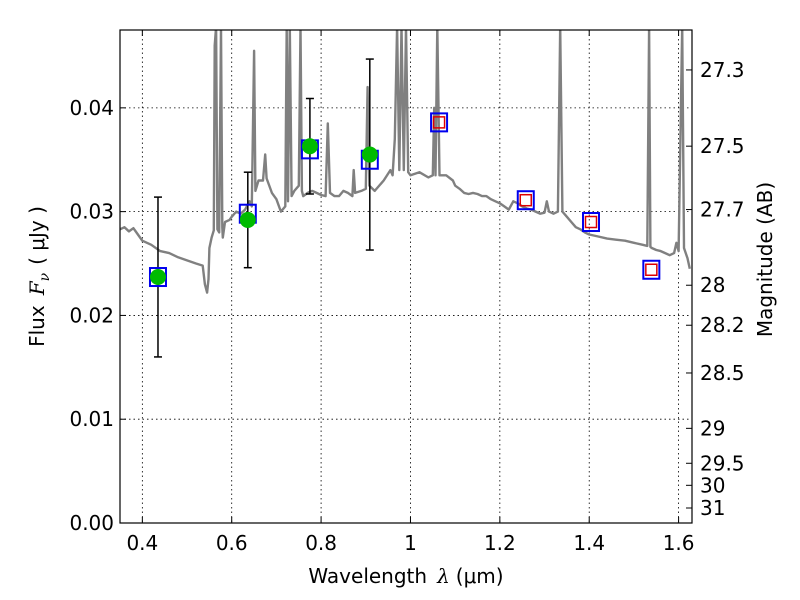 The height and width of the screenshot is (600, 800). What do you see at coordinates (712, 428) in the screenshot?
I see `right-tick-label: 29` at bounding box center [712, 428].